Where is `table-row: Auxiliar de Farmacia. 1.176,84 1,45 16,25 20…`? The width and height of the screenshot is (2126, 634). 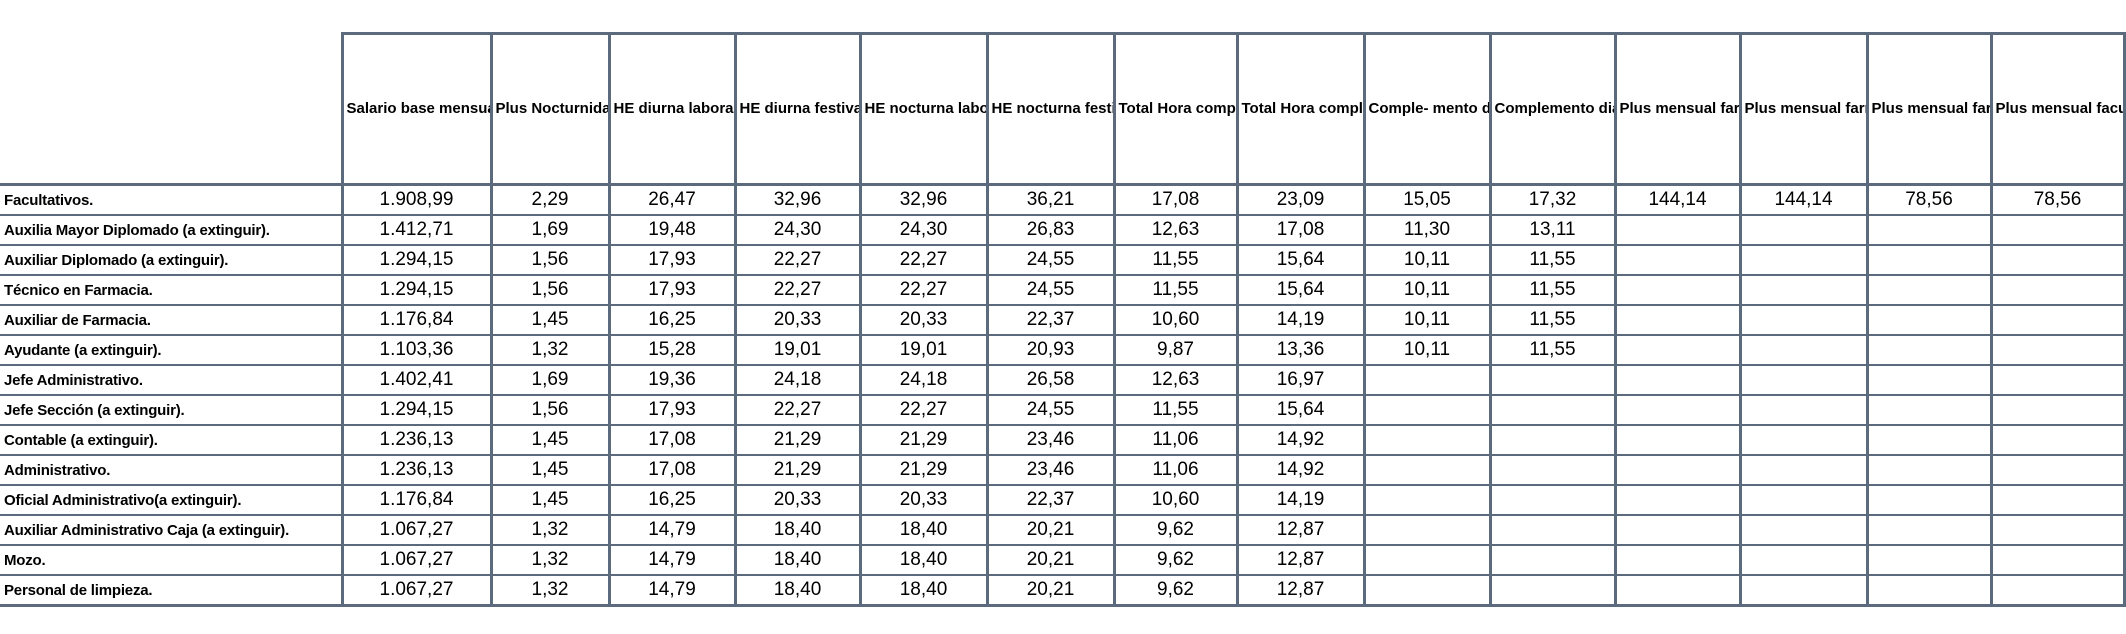 table-row: Auxiliar de Farmacia. 1.176,84 1,45 16,25 20… is located at coordinates (1063, 320).